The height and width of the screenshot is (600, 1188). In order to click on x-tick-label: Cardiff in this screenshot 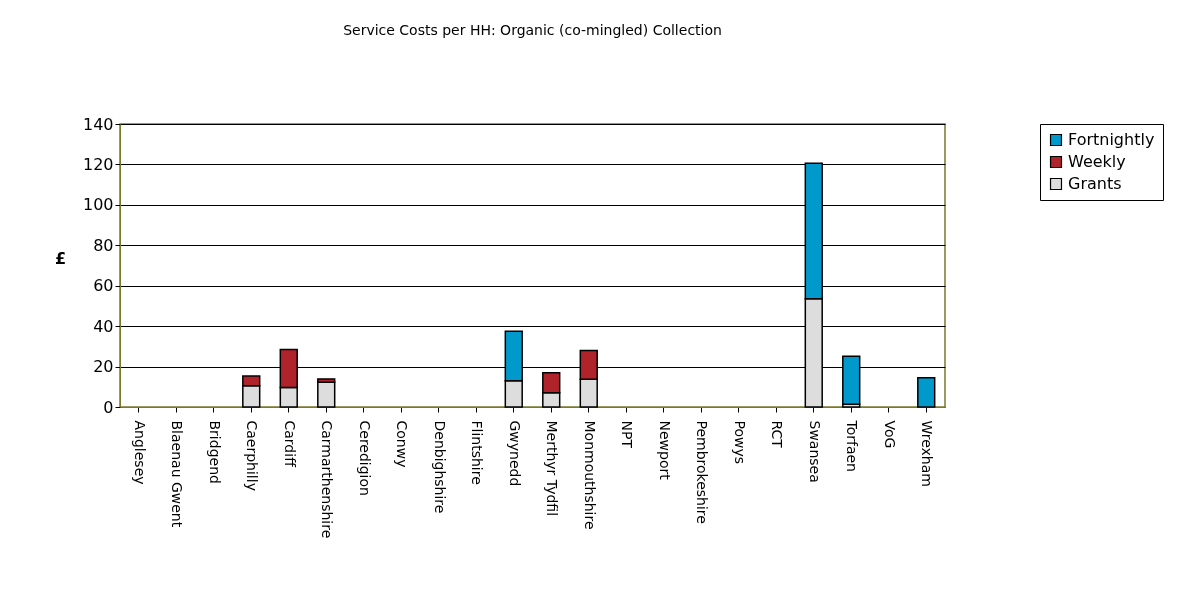, I will do `click(289, 444)`.